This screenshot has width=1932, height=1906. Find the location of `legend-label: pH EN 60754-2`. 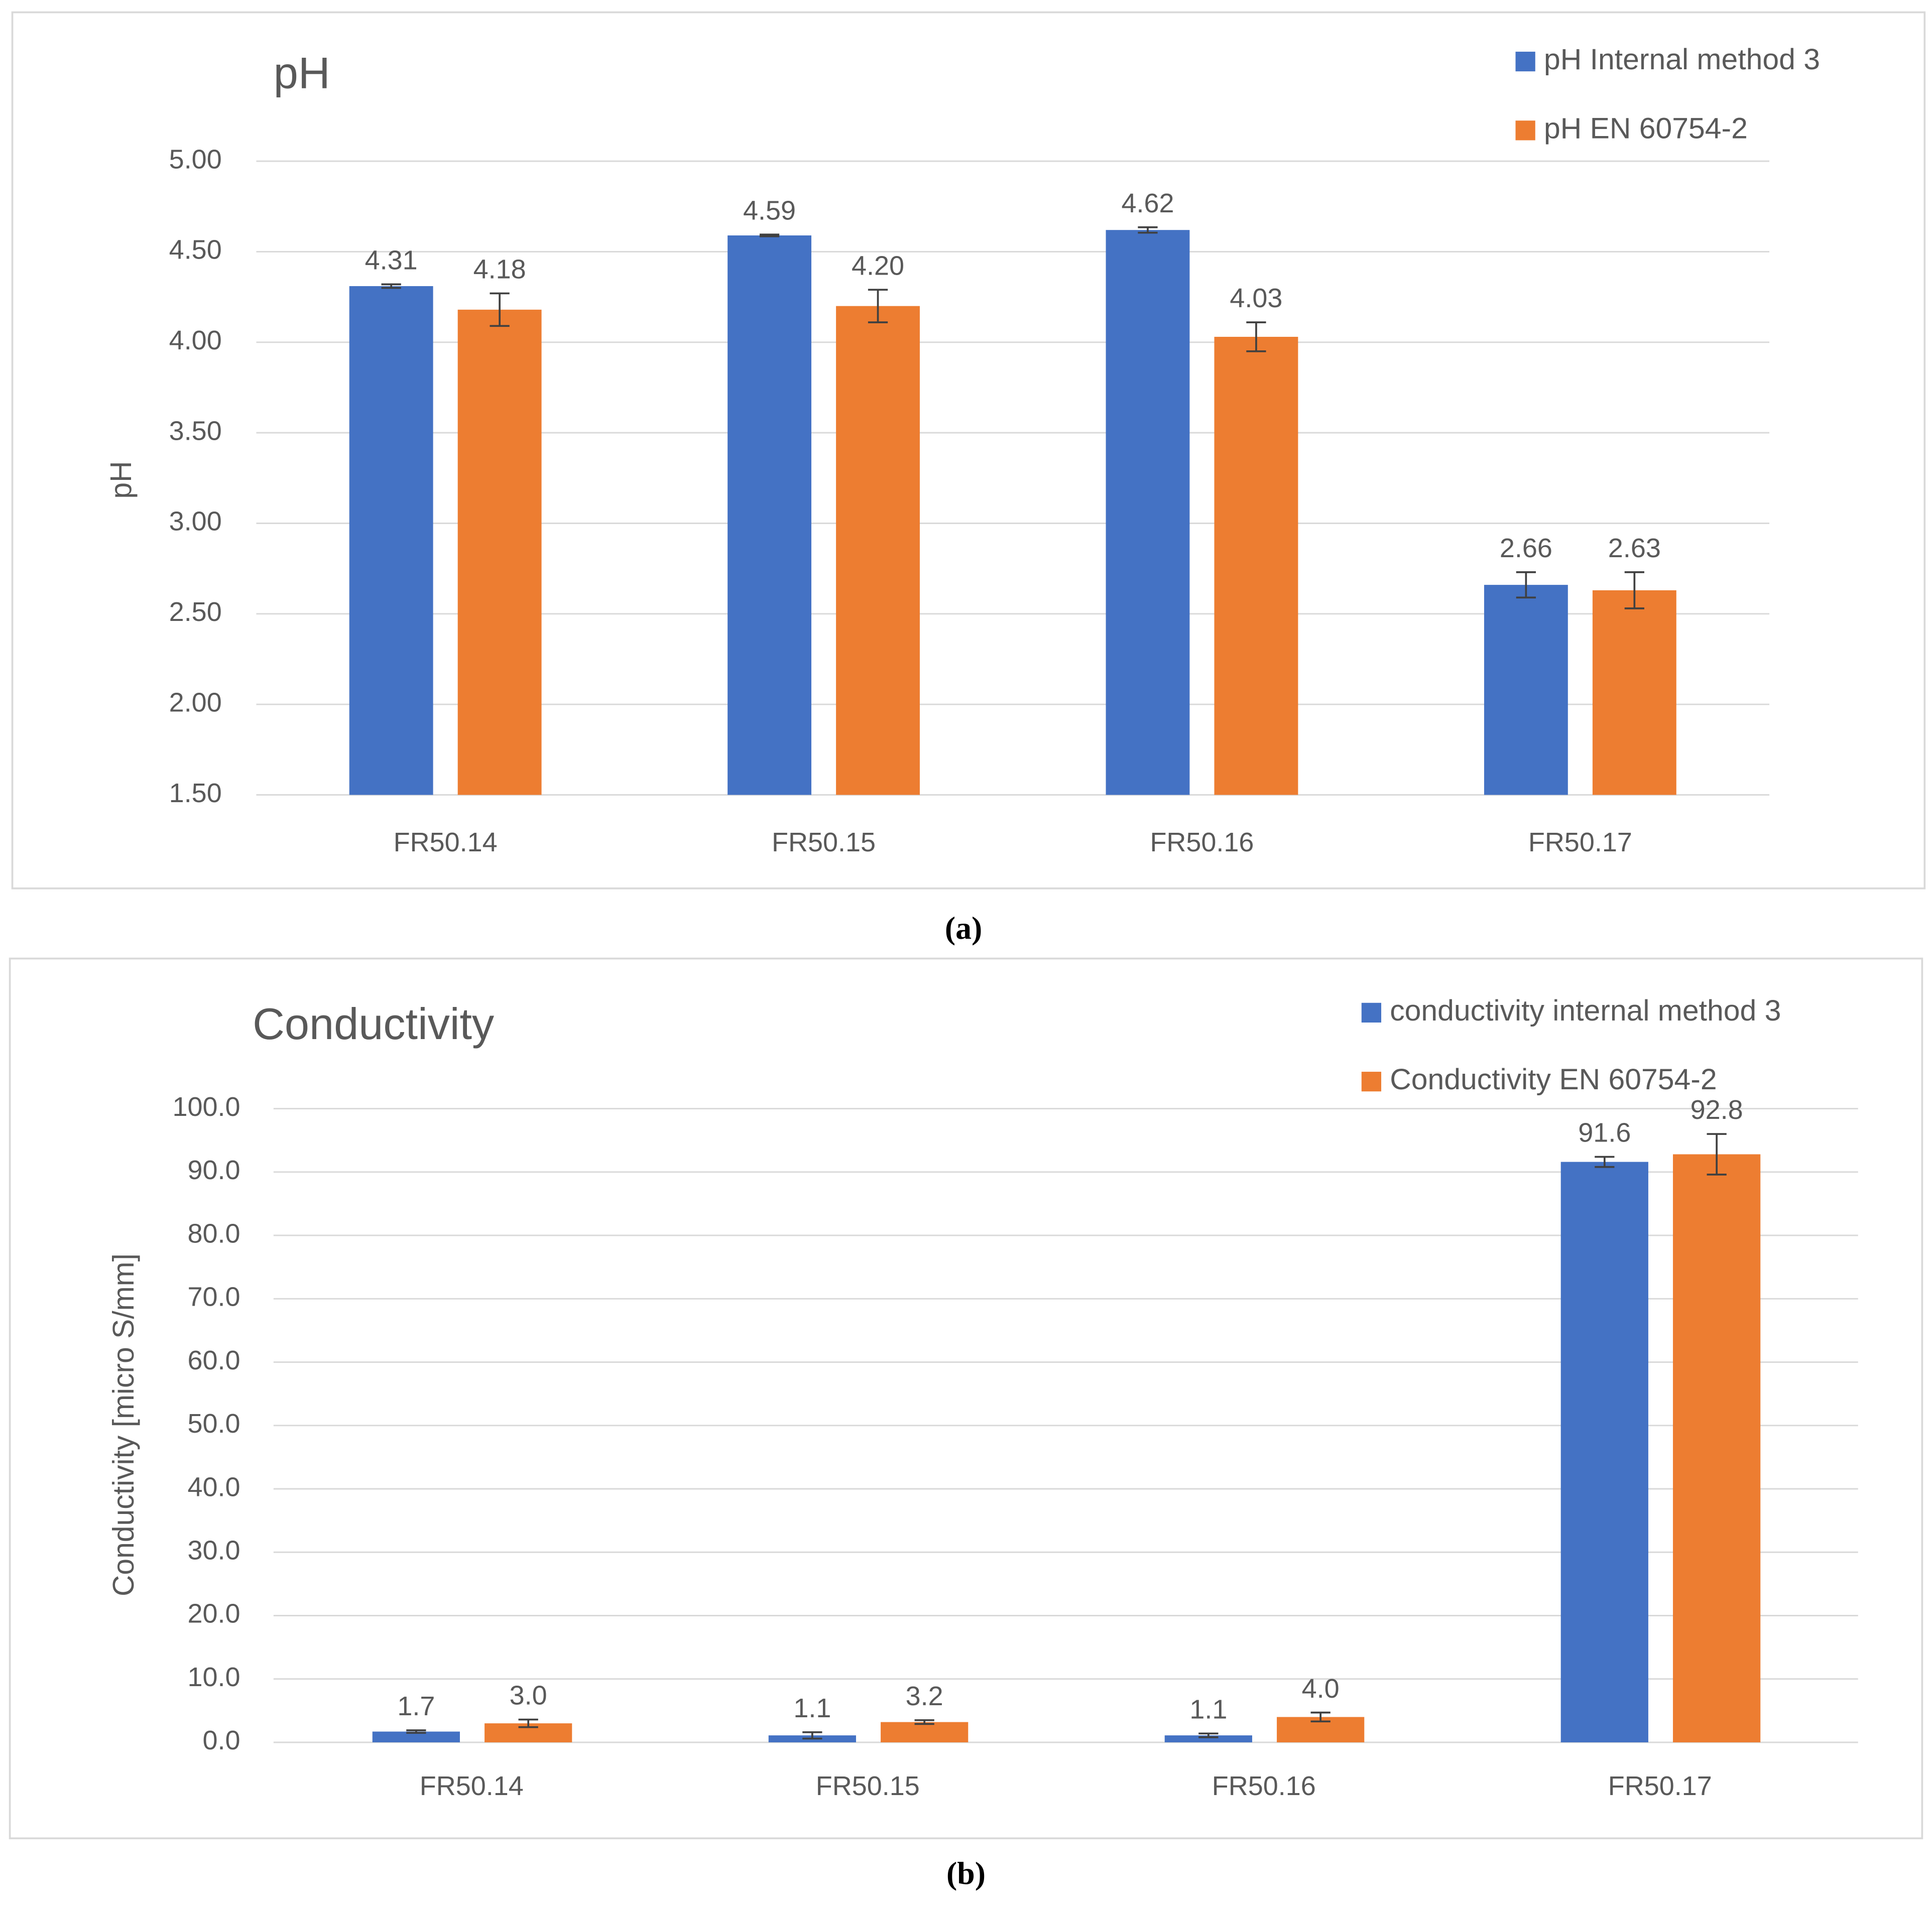

legend-label: pH EN 60754-2 is located at coordinates (1646, 128).